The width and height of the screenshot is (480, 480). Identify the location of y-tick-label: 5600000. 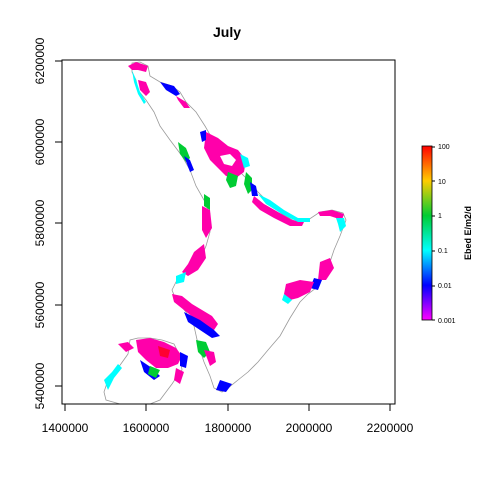
(40, 304).